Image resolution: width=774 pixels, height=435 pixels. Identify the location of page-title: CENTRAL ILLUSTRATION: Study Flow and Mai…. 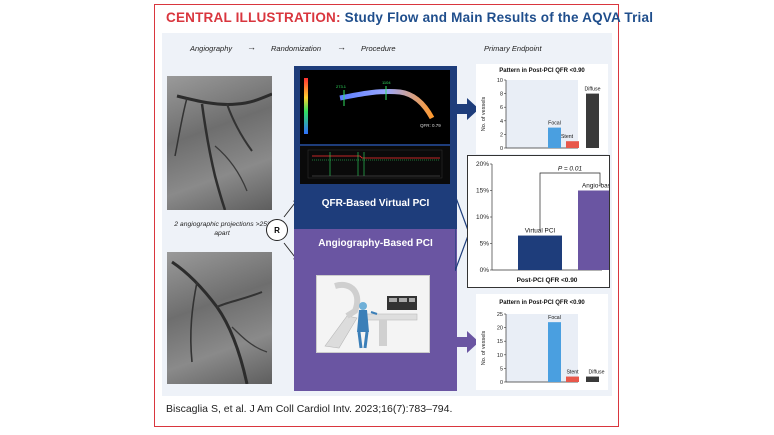
(409, 17).